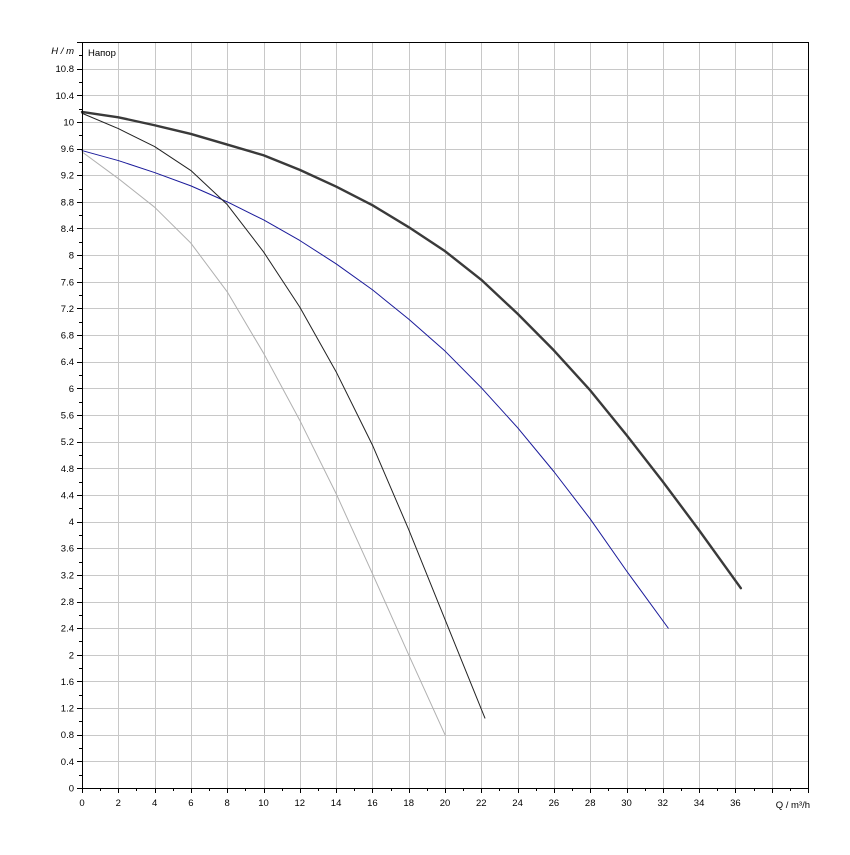 The image size is (850, 855). Describe the element at coordinates (67, 336) in the screenshot. I see `y-tick-label: 6.8` at that location.